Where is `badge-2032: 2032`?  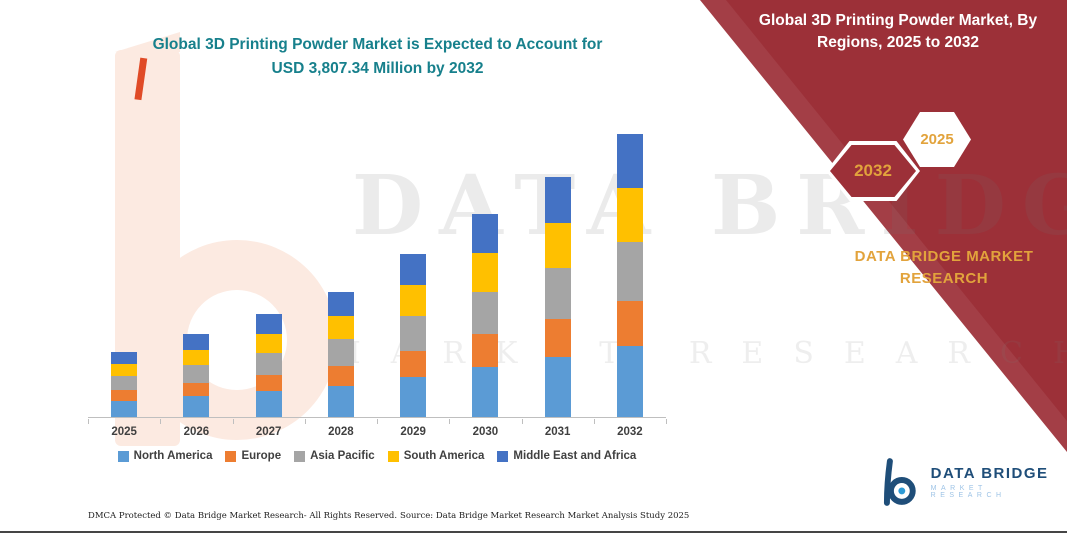
badge-2032: 2032 is located at coordinates (873, 171).